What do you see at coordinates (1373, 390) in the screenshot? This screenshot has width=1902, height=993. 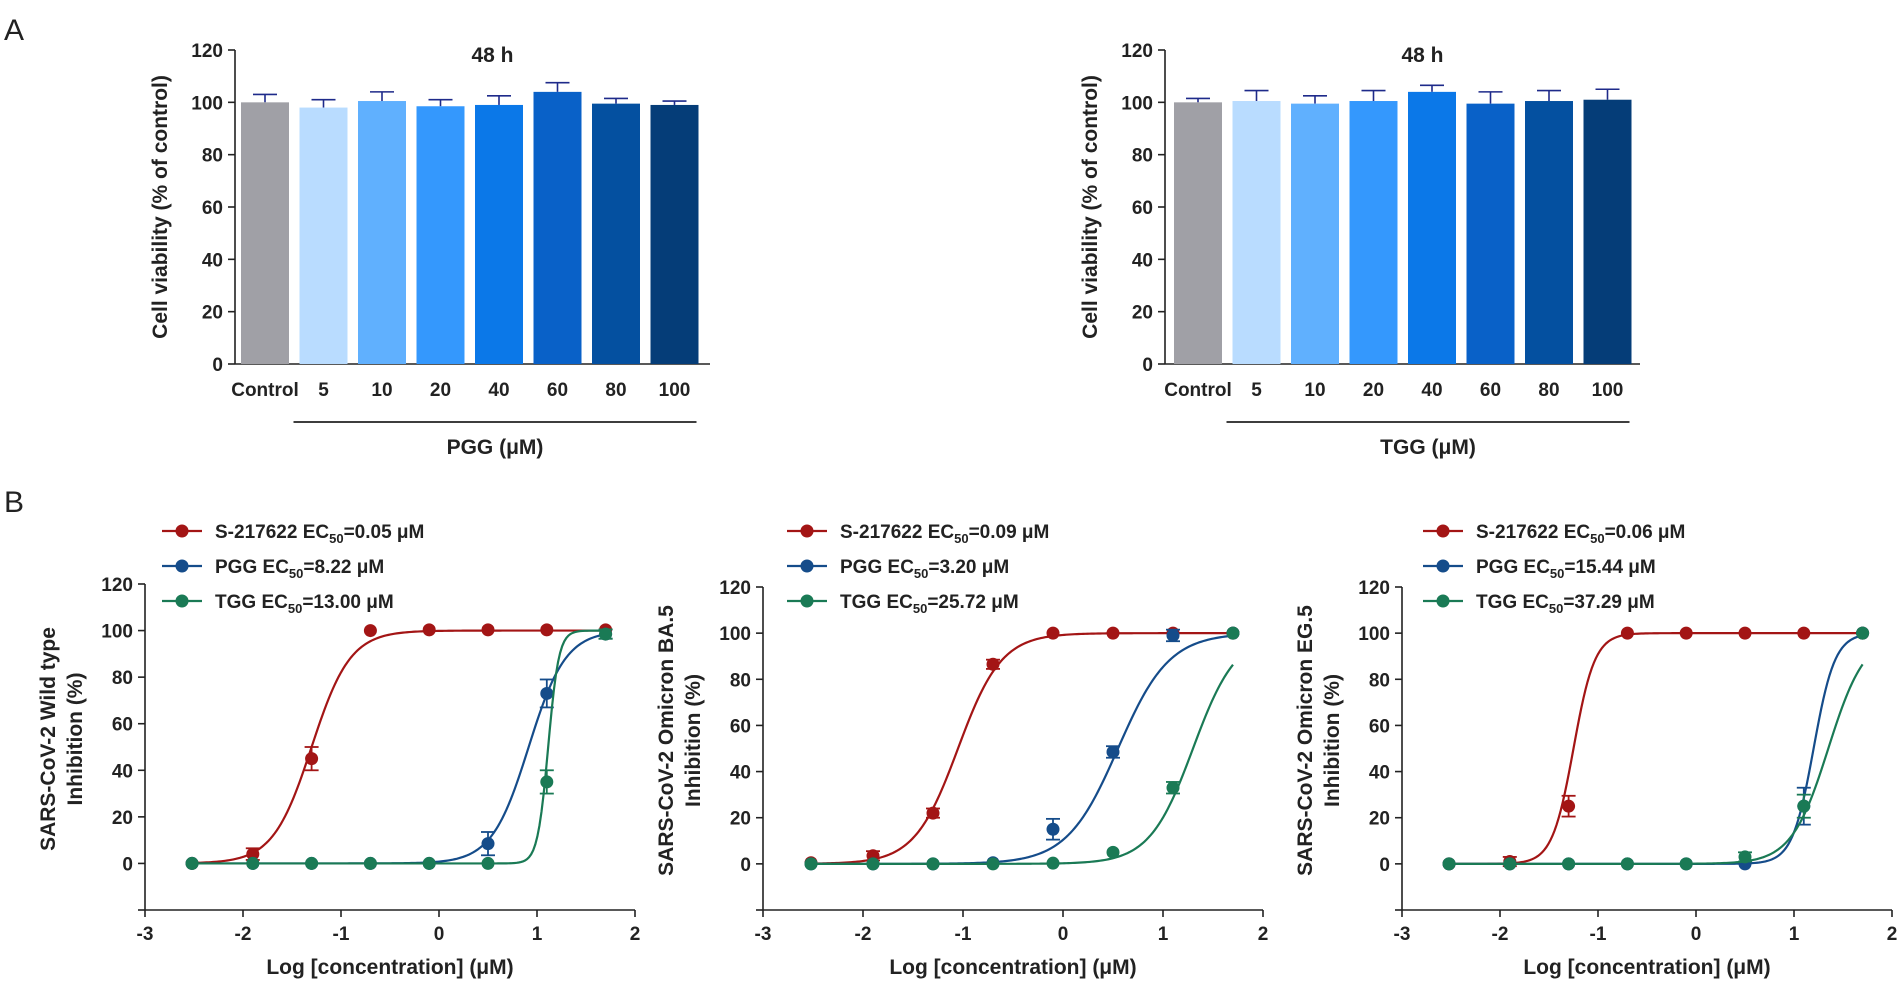 I see `x-tick-label: 20` at bounding box center [1373, 390].